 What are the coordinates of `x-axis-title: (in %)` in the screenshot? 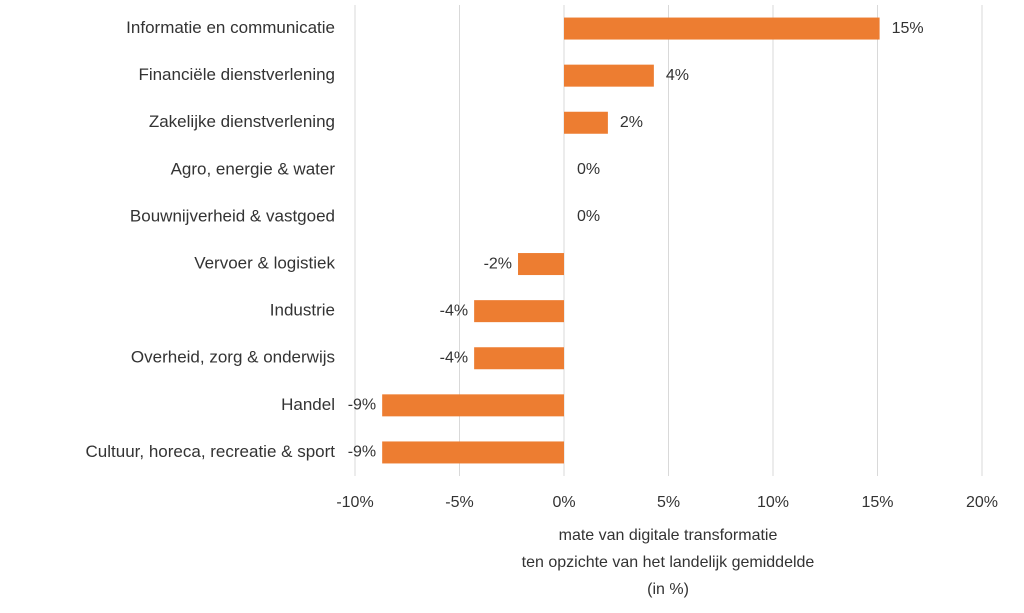 It's located at (668, 589).